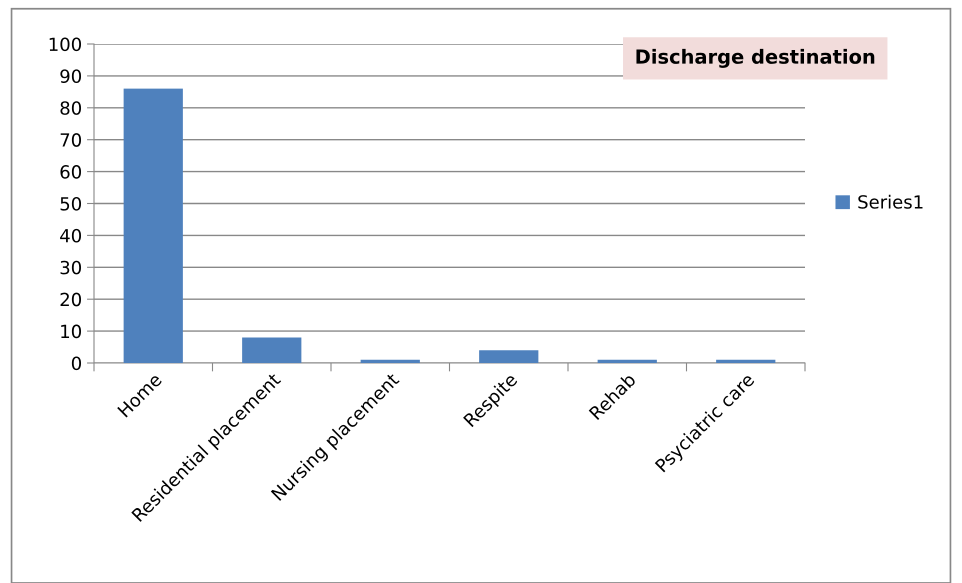 The image size is (962, 583). I want to click on y-tick-label: 80, so click(70, 108).